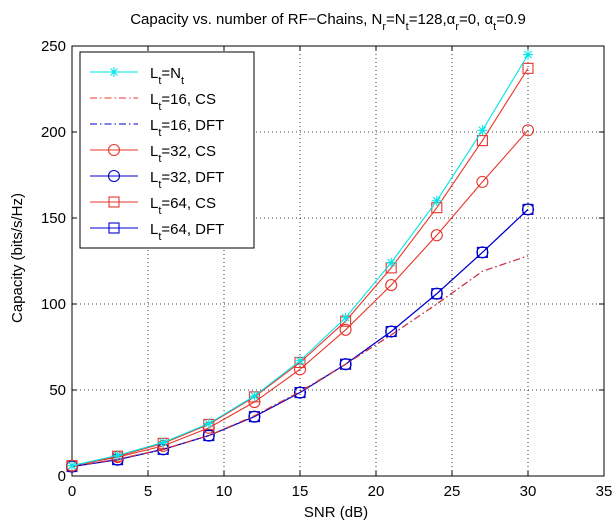 The height and width of the screenshot is (525, 616). I want to click on x-tick-label: 0, so click(72, 491).